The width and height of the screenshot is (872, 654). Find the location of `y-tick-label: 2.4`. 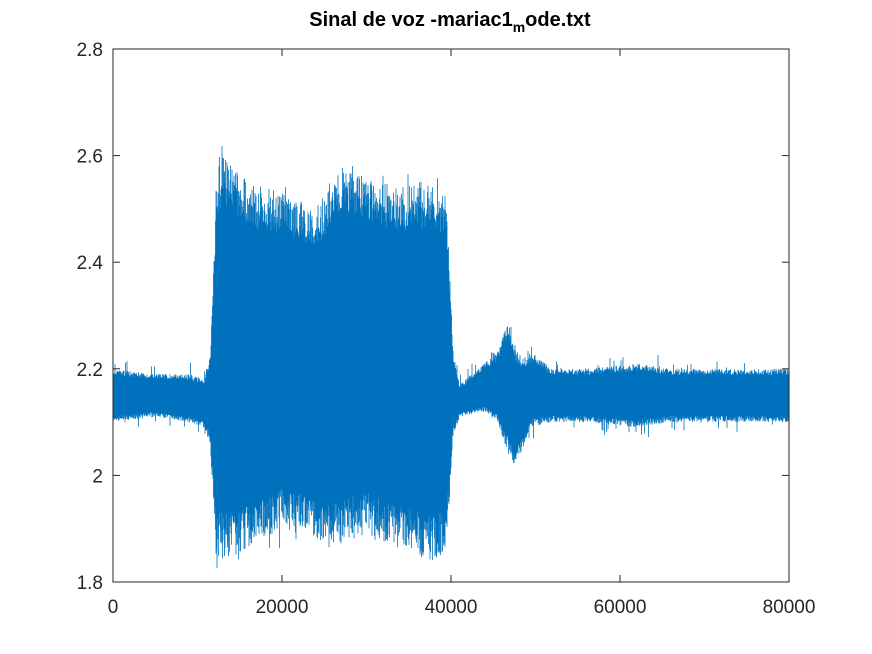

y-tick-label: 2.4 is located at coordinates (90, 263).